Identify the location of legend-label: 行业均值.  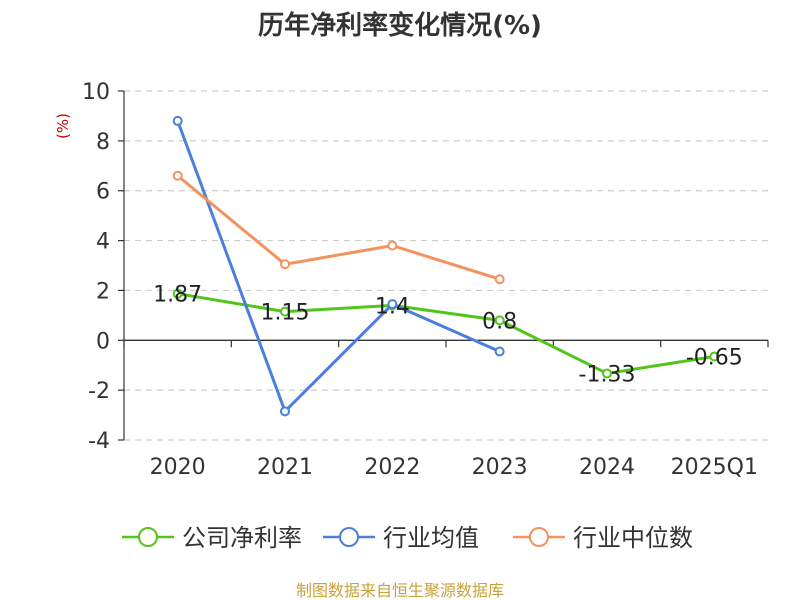
(431, 538).